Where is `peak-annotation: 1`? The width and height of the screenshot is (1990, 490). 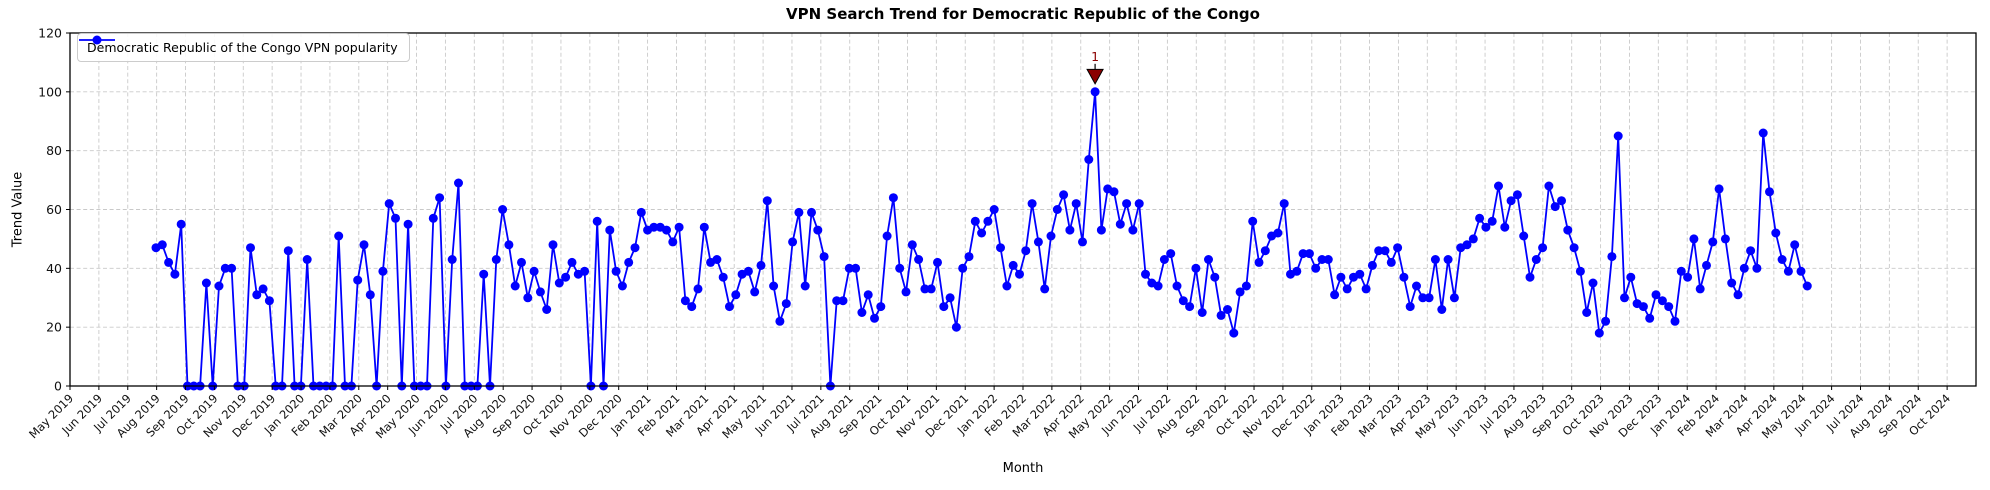 peak-annotation: 1 is located at coordinates (1095, 67).